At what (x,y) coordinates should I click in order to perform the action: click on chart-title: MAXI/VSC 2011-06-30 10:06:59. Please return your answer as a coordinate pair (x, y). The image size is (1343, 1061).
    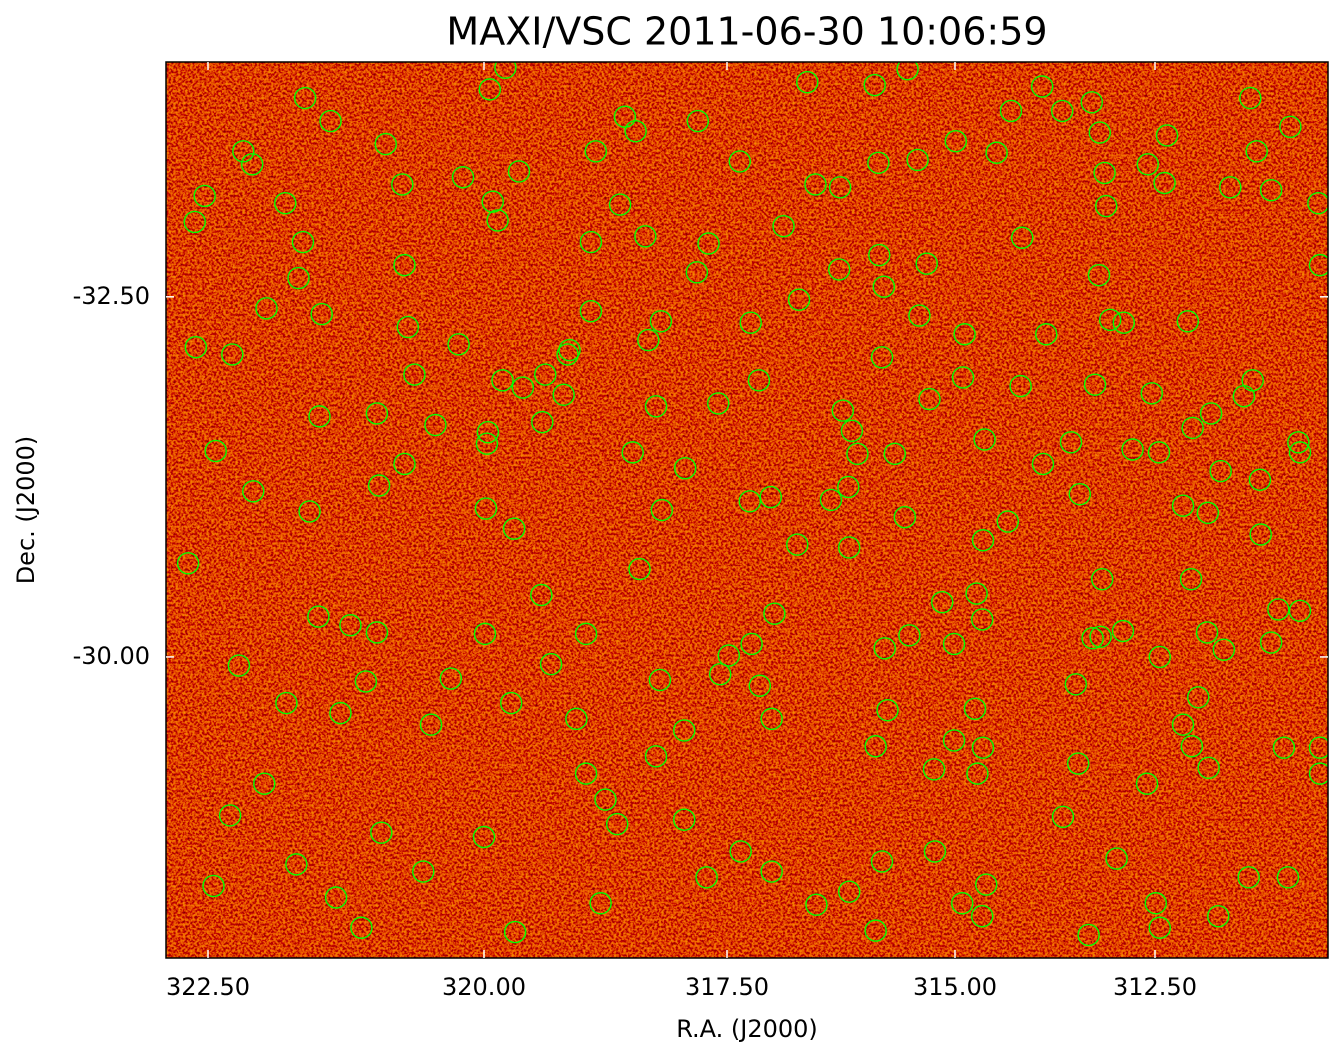
    Looking at the image, I should click on (746, 32).